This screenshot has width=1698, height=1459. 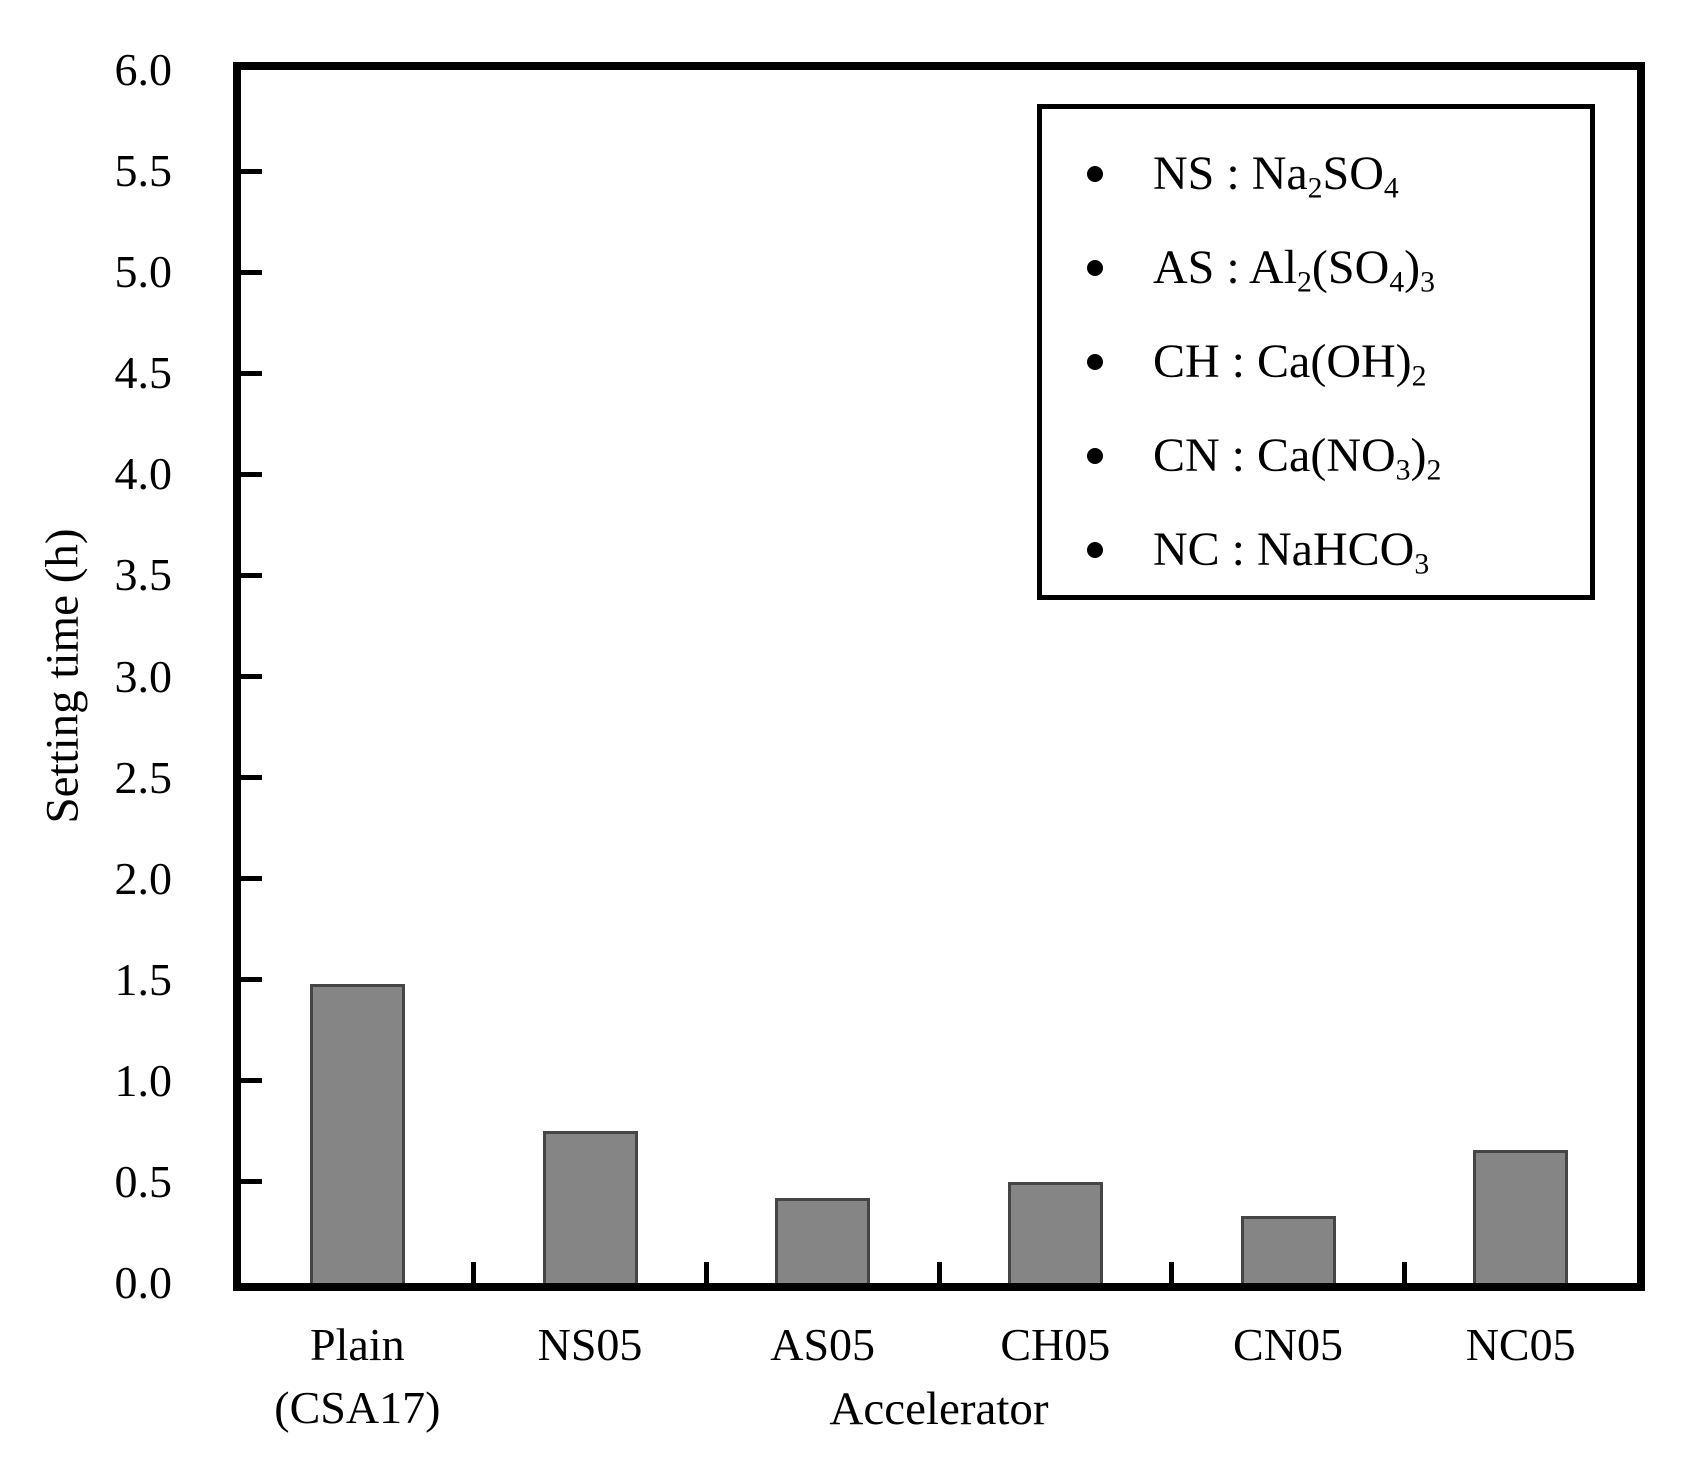 I want to click on legend-item-label: NS : Na2SO4, so click(x=1276, y=176).